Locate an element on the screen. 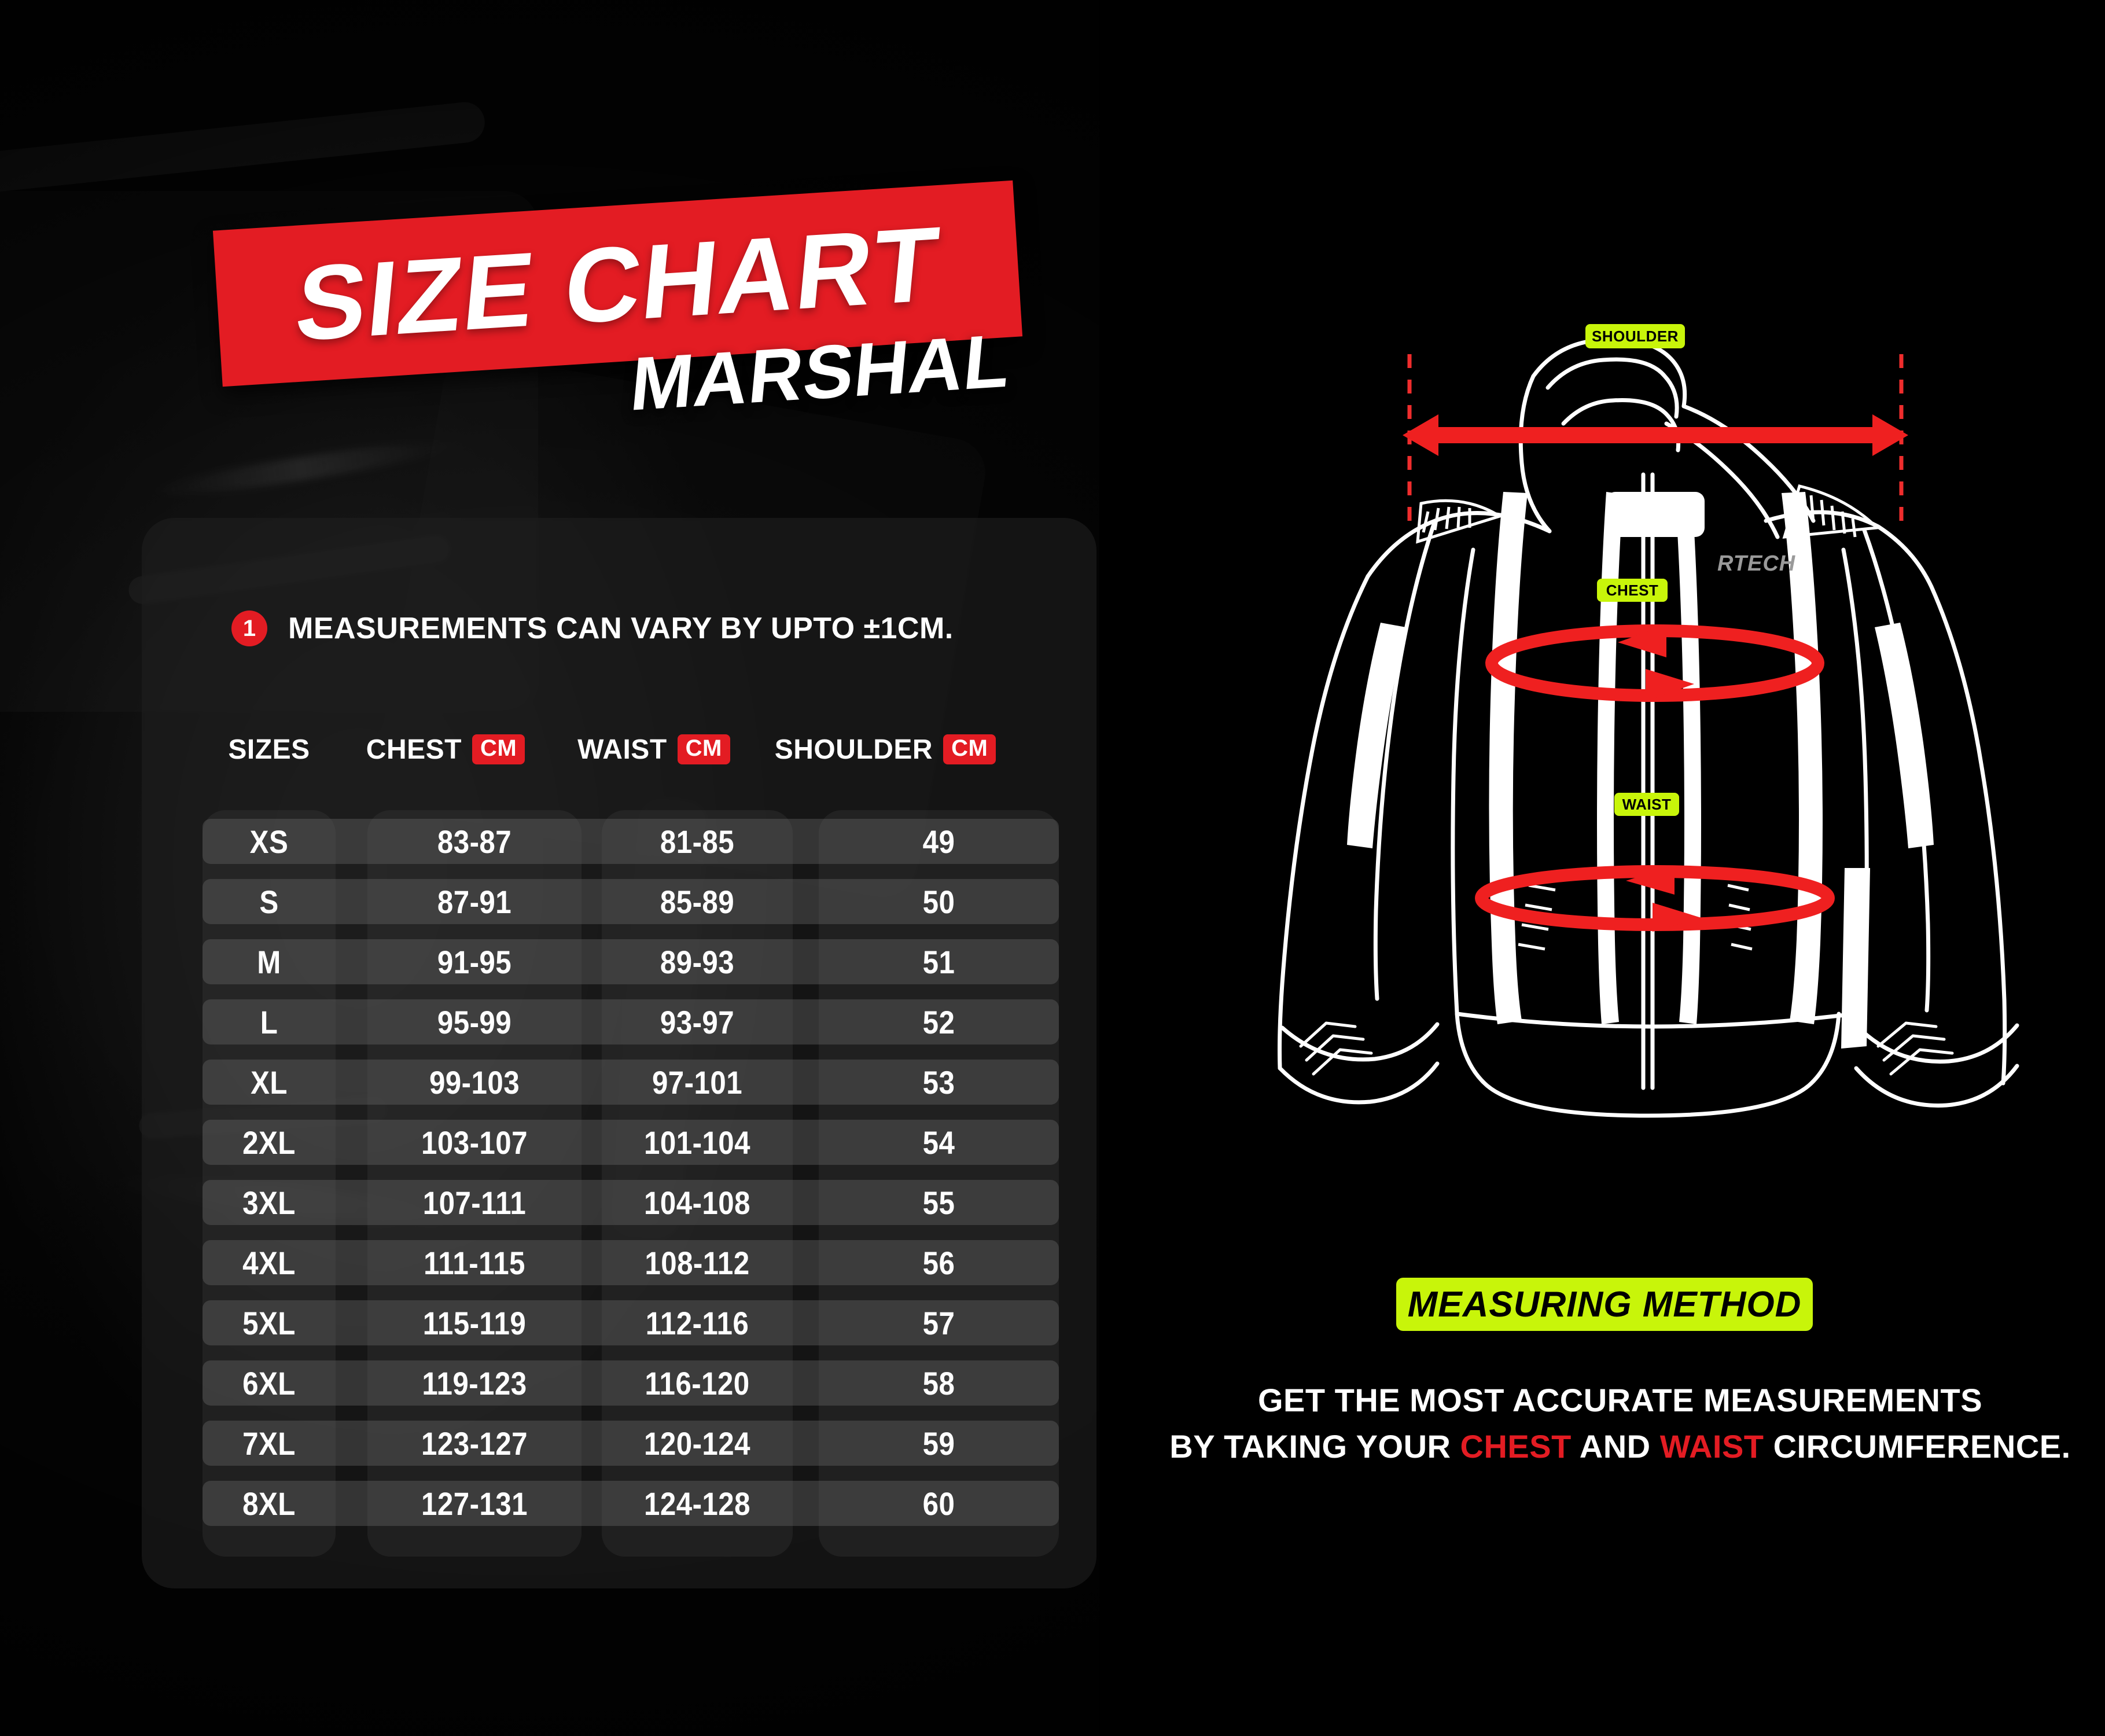 The height and width of the screenshot is (1736, 2105). unit-badge-waist: CM is located at coordinates (703, 749).